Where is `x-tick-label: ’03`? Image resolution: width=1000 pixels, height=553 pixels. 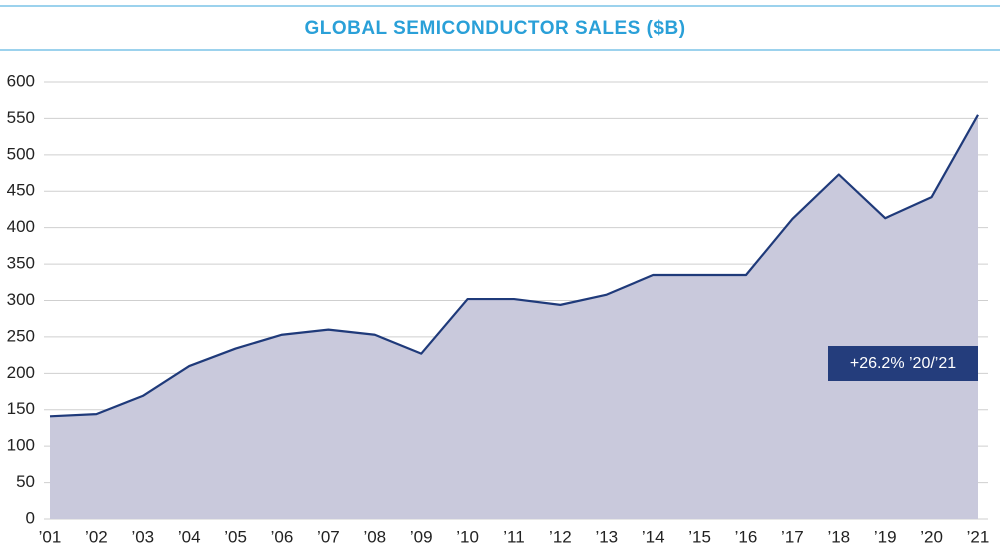
x-tick-label: ’03 is located at coordinates (142, 536).